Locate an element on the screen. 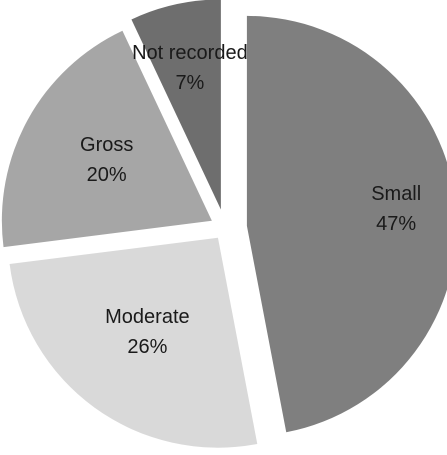 The image size is (447, 455). slice-name: Small is located at coordinates (396, 194).